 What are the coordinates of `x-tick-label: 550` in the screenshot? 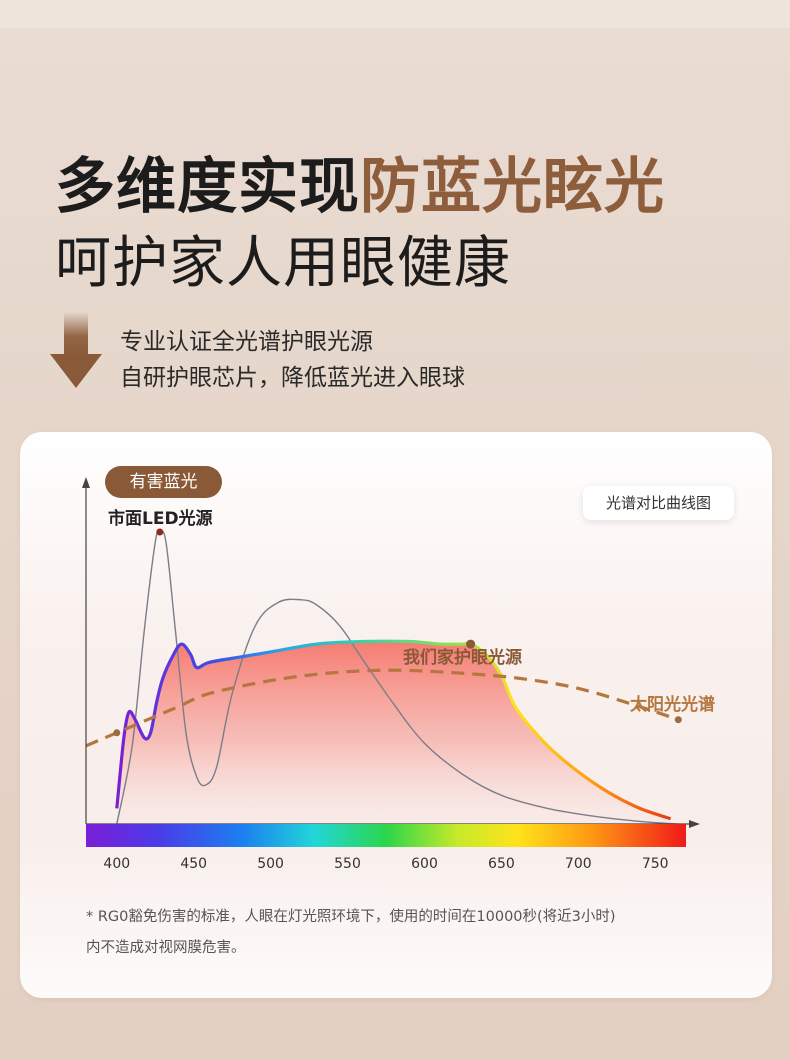 It's located at (347, 864).